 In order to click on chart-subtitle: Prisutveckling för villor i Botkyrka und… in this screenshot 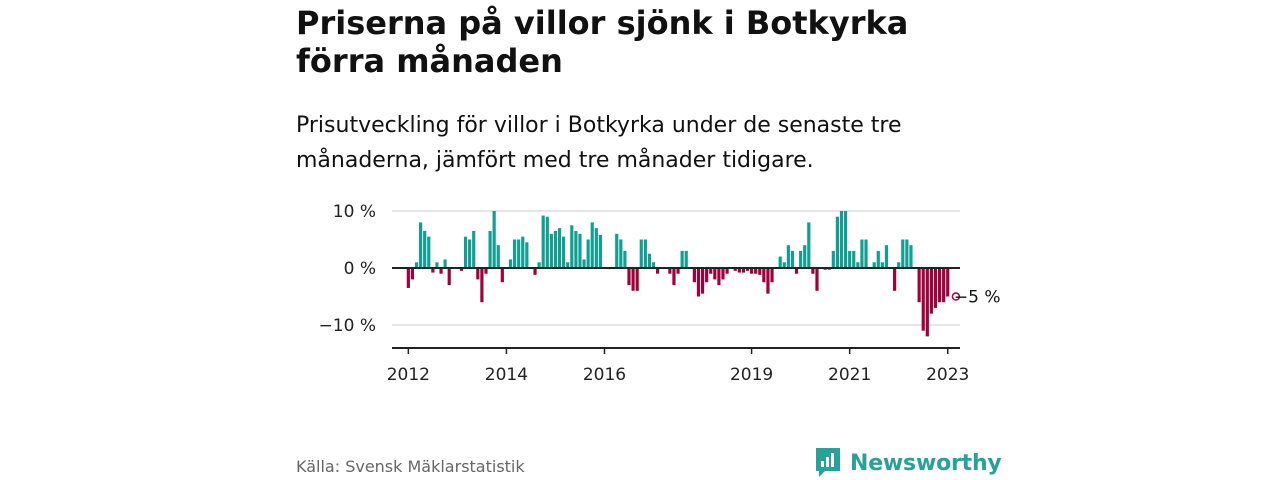, I will do `click(599, 143)`.